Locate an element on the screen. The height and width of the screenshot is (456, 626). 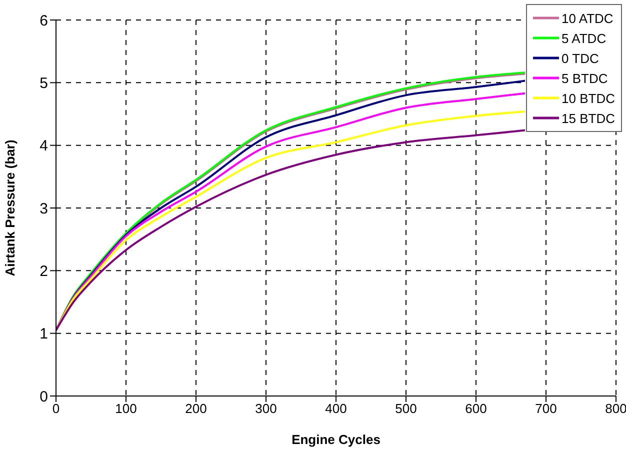
x-tick-label: 600 is located at coordinates (476, 408).